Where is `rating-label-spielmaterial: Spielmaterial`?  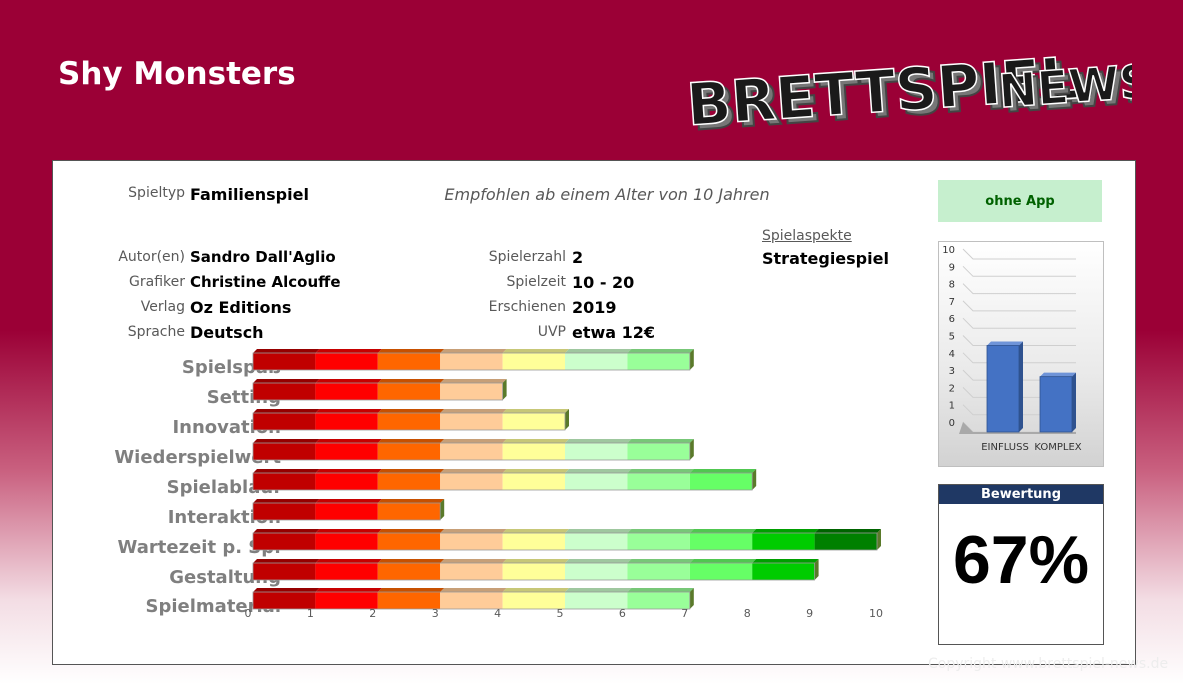 rating-label-spielmaterial: Spielmaterial is located at coordinates (213, 606).